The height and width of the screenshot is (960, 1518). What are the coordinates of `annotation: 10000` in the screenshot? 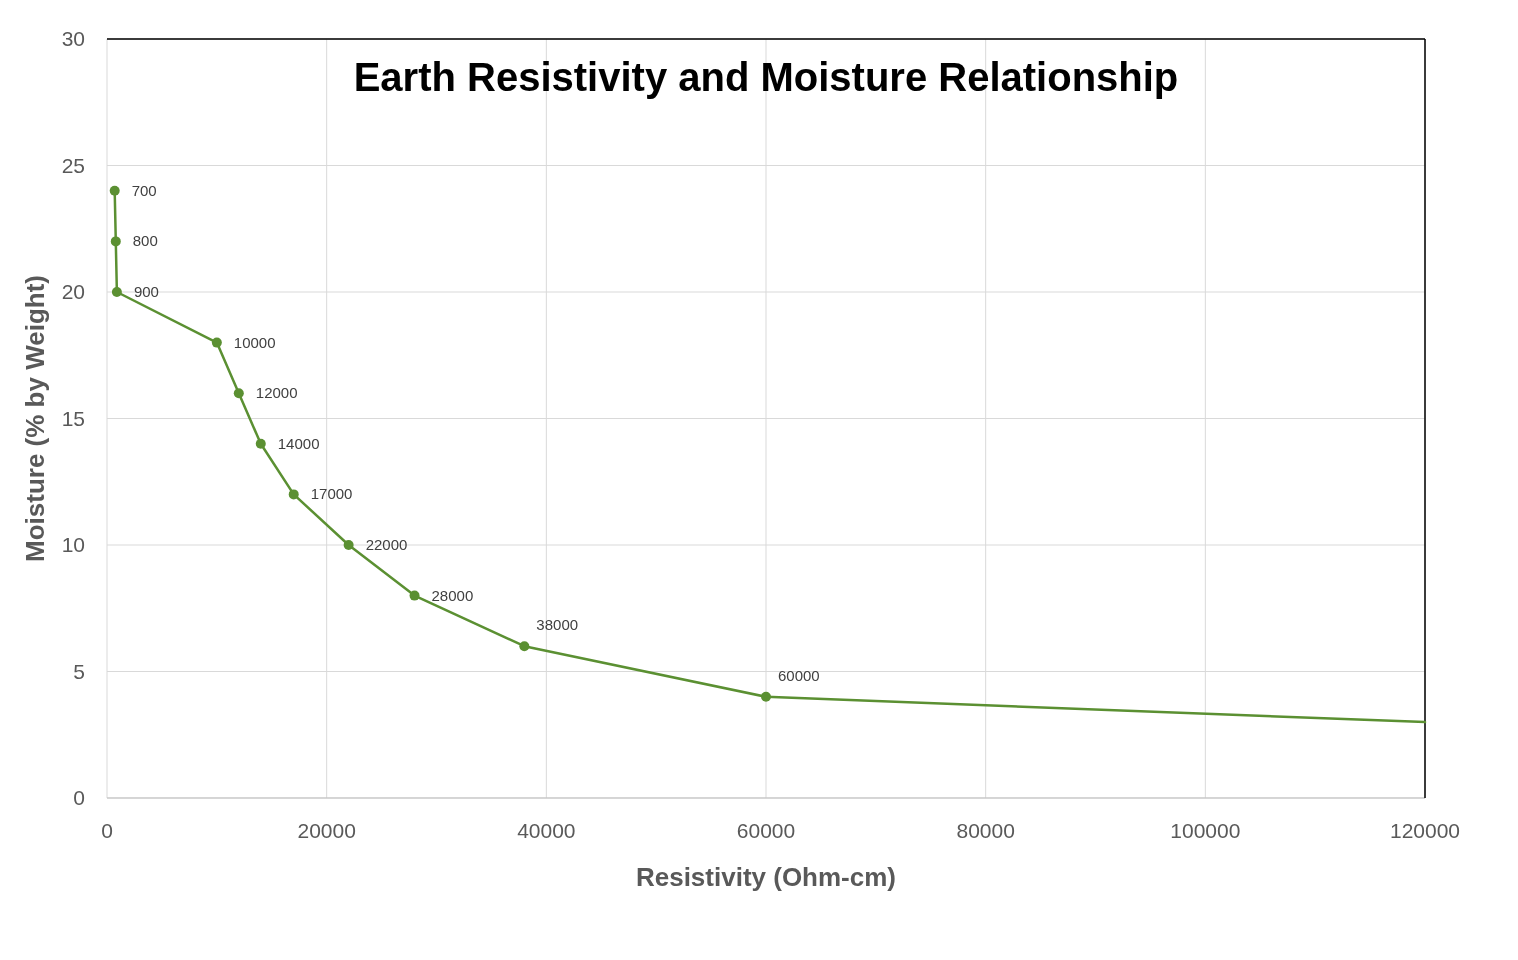 It's located at (254, 342).